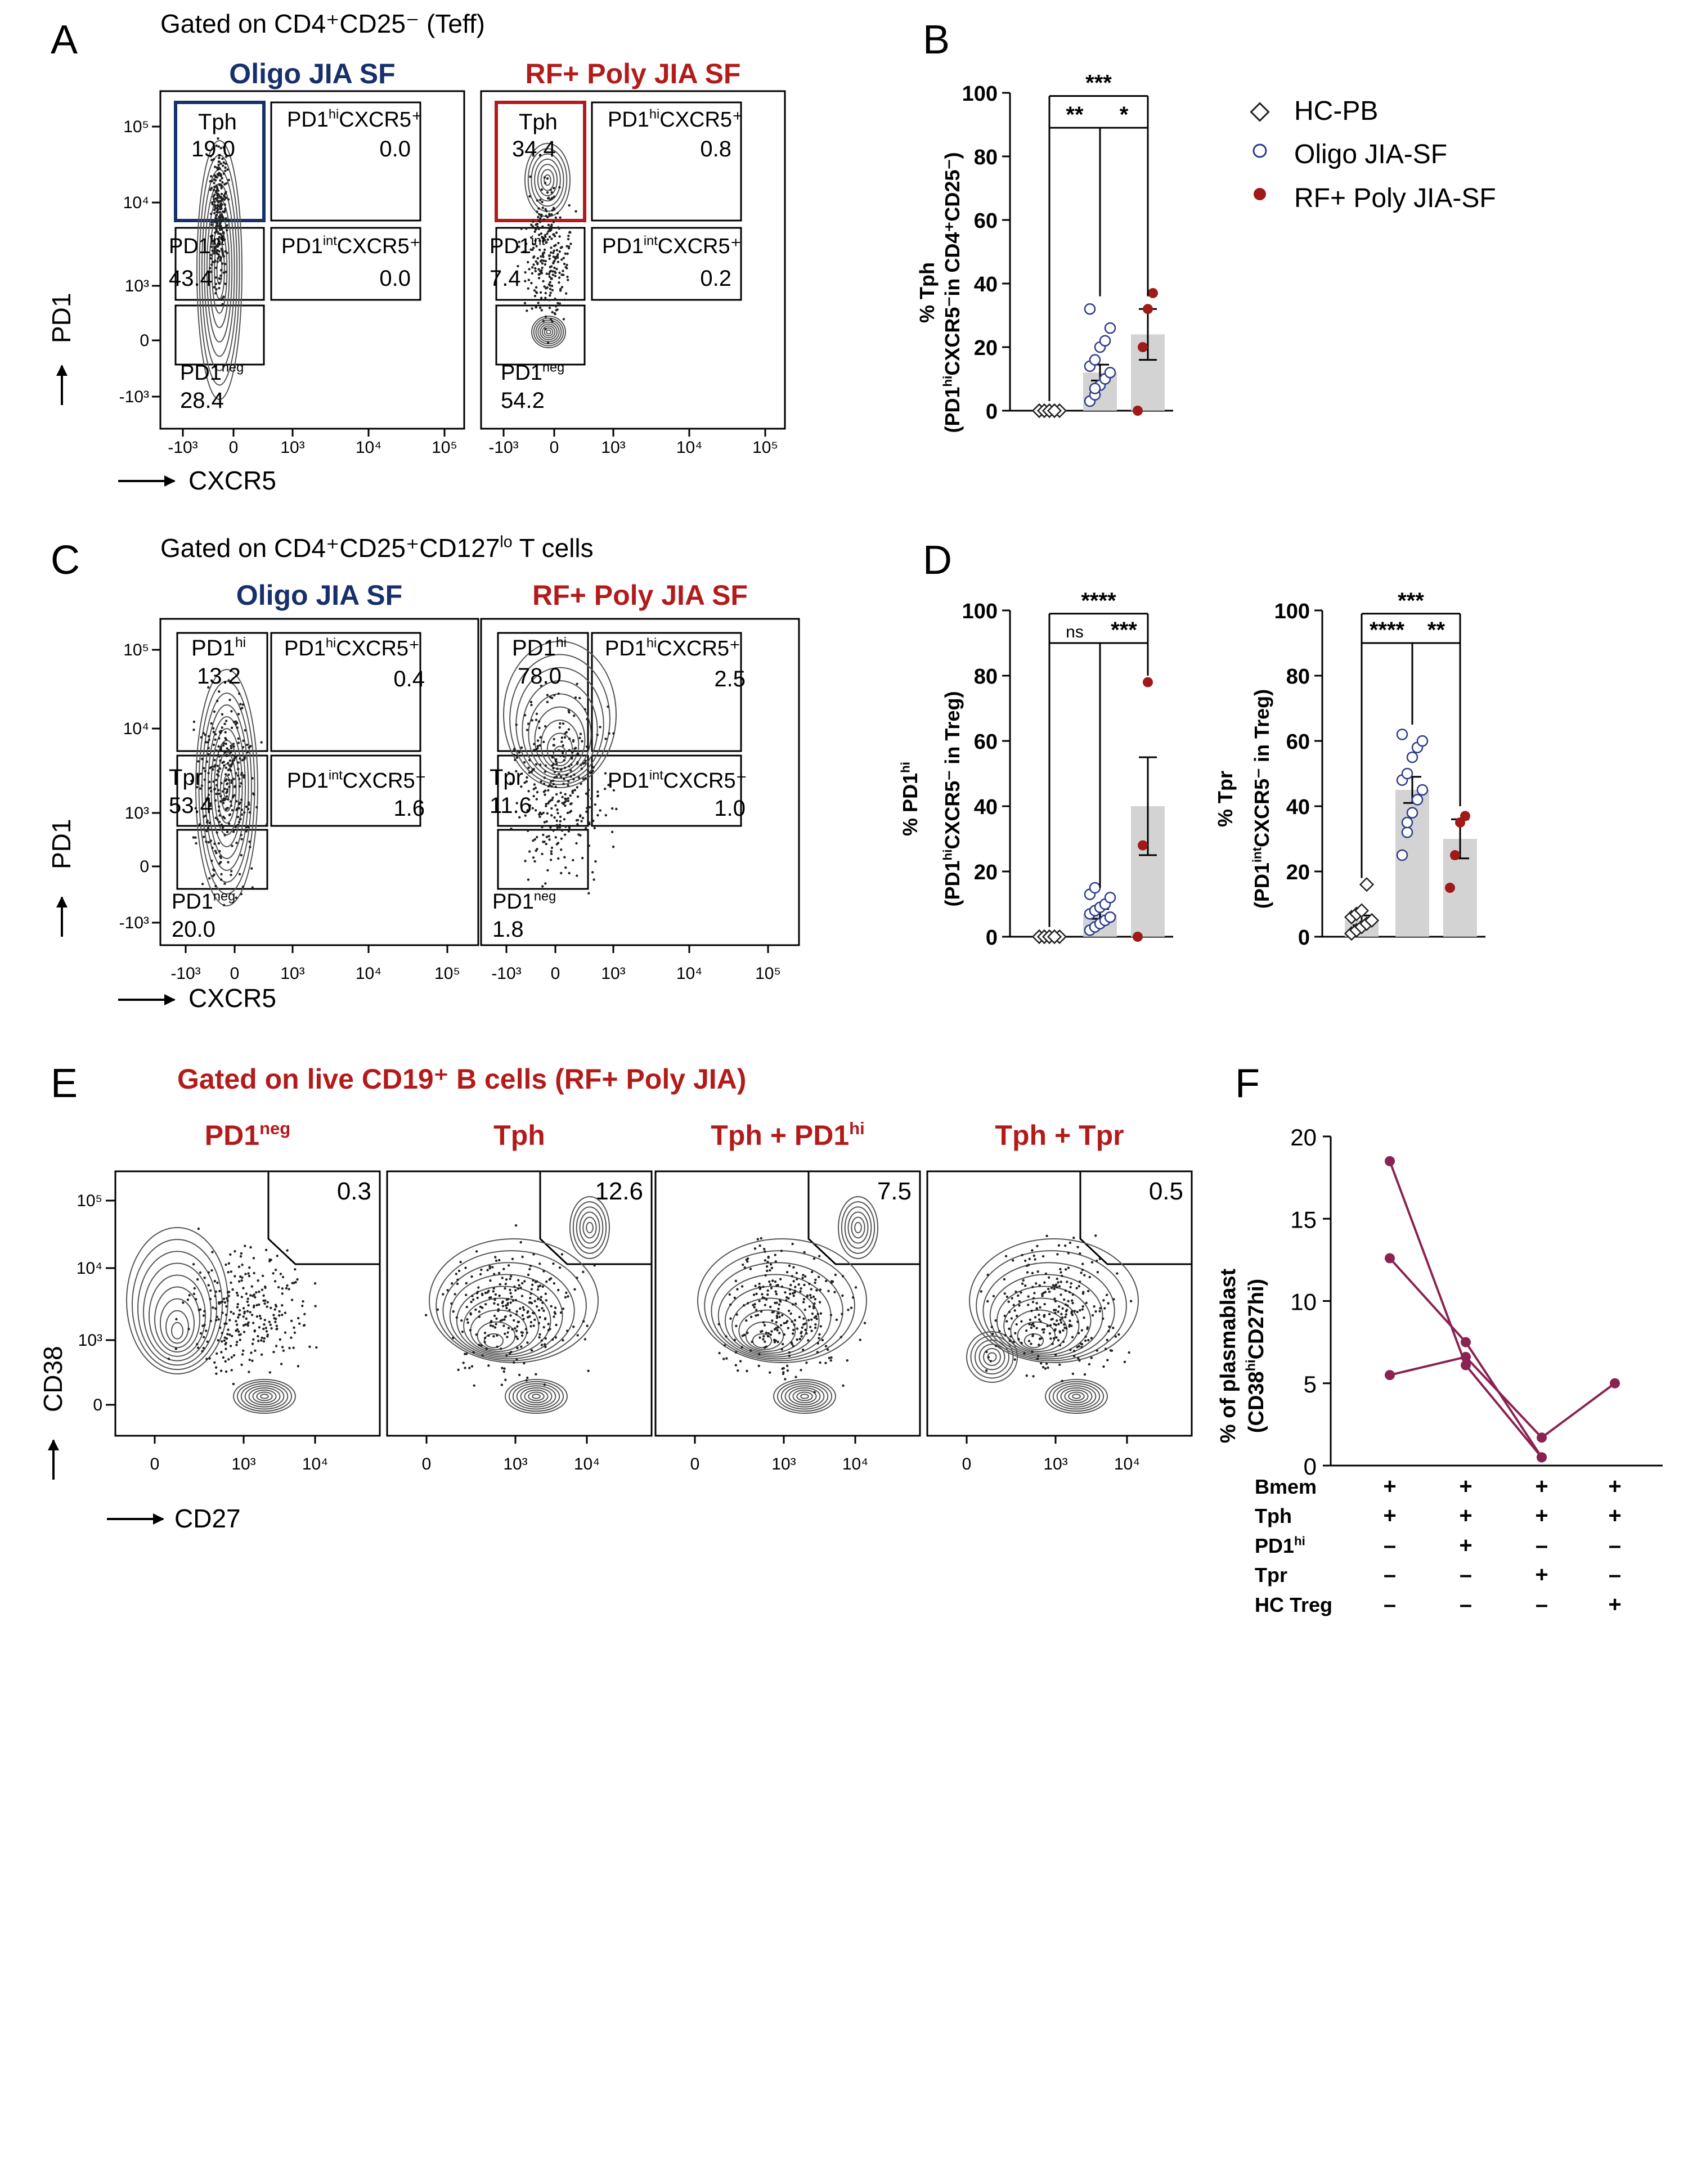  What do you see at coordinates (936, 39) in the screenshot?
I see `panel-letter-B: B` at bounding box center [936, 39].